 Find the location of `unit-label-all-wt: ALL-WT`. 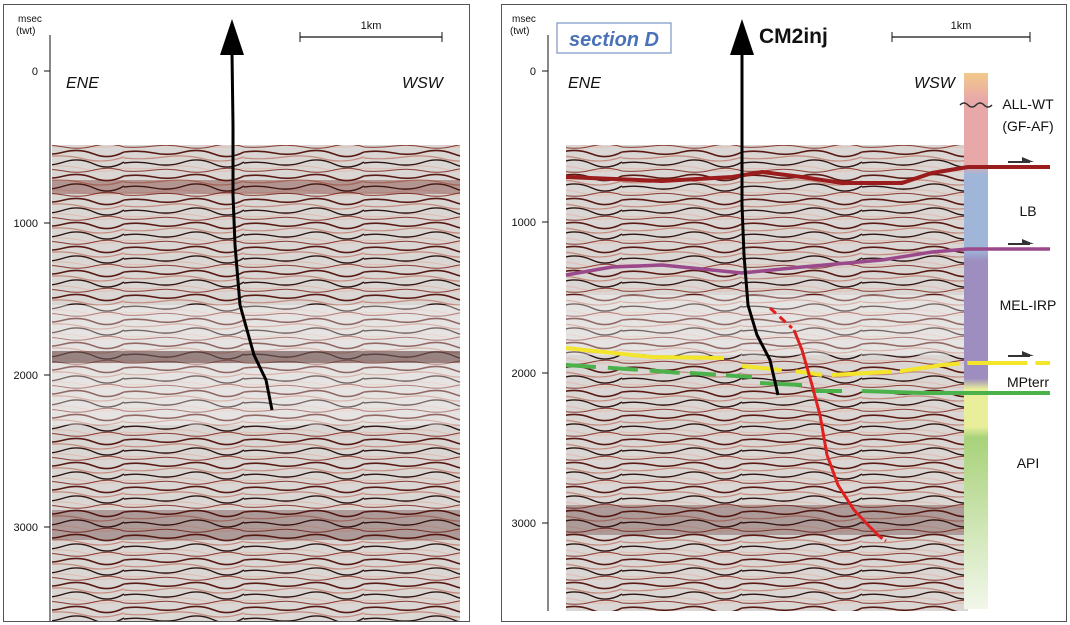

unit-label-all-wt: ALL-WT is located at coordinates (1028, 104).